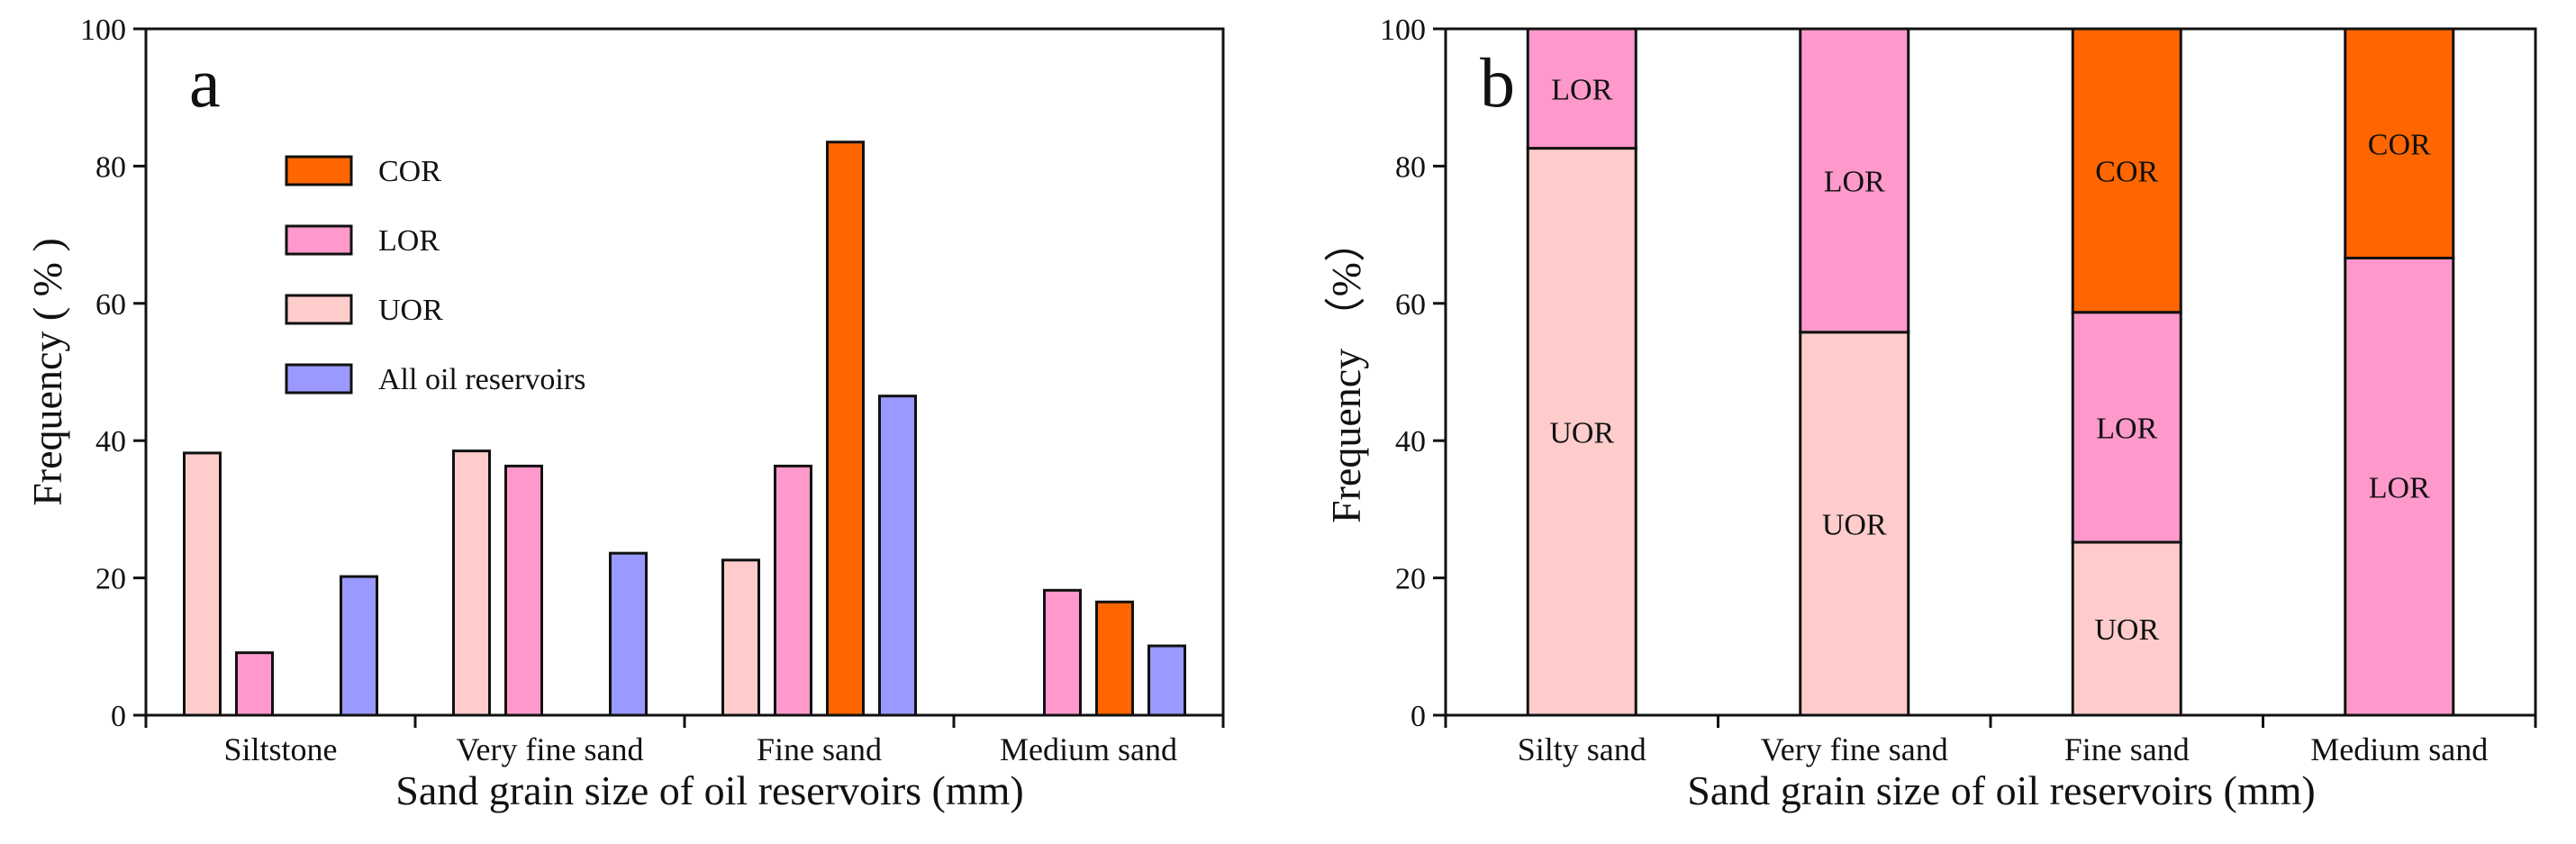 This screenshot has height=844, width=2576. Describe the element at coordinates (110, 167) in the screenshot. I see `panel-a-y-tick-label: 80` at that location.